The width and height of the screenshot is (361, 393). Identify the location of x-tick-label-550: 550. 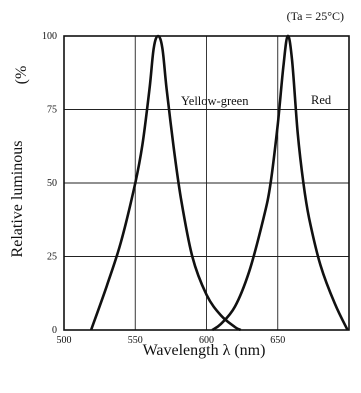
(135, 340).